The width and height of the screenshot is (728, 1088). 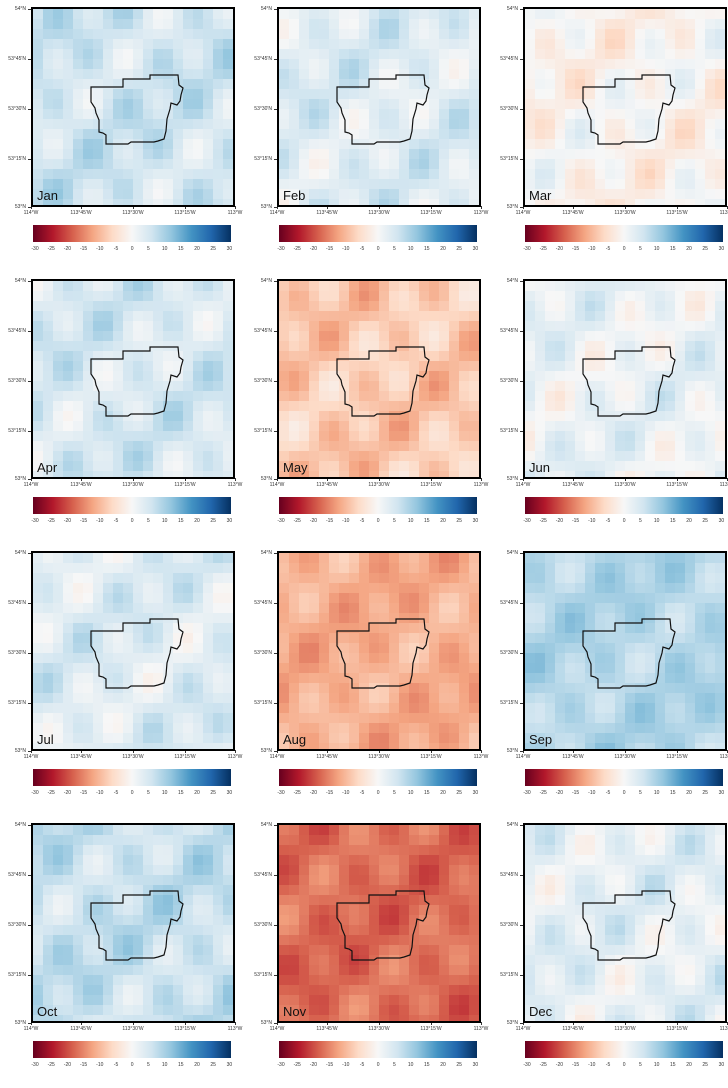 I want to click on anomaly-map: Nov, so click(x=379, y=923).